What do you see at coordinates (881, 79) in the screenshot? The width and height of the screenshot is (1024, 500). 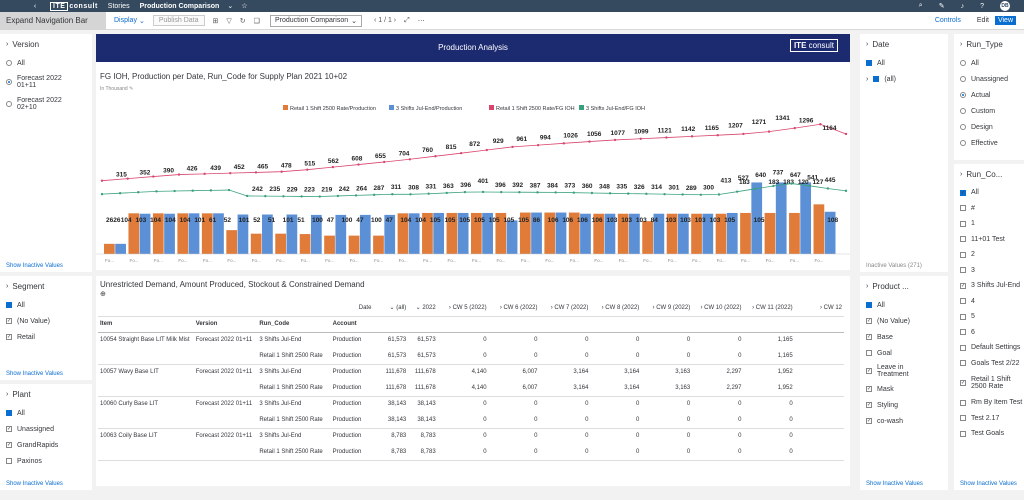 I see `date-option: › (all)` at bounding box center [881, 79].